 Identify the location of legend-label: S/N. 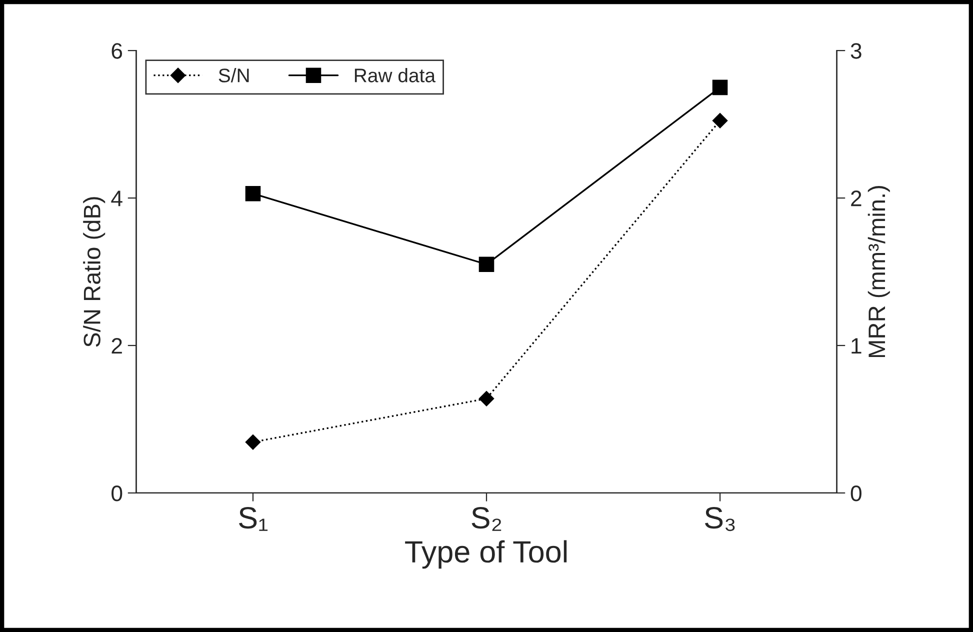
(233, 75).